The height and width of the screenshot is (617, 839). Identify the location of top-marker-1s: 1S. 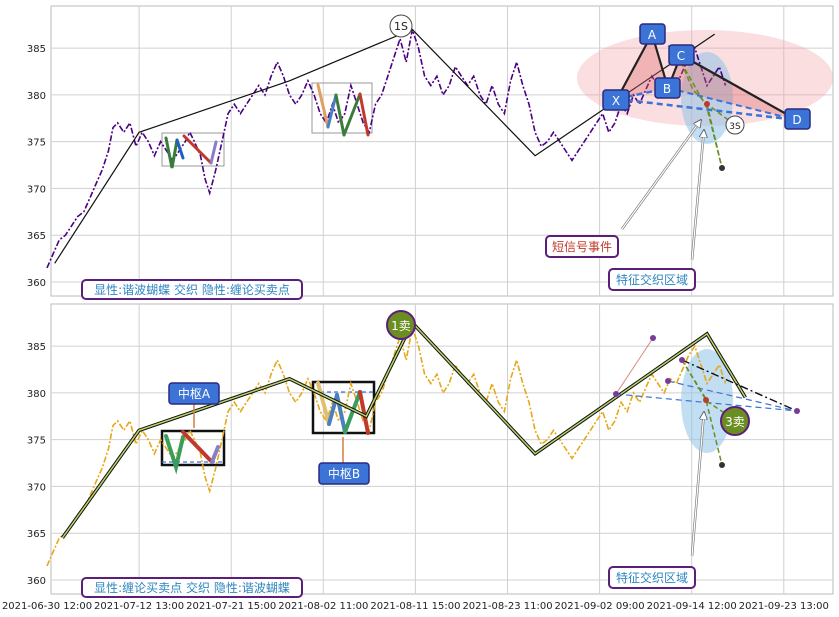
(401, 26).